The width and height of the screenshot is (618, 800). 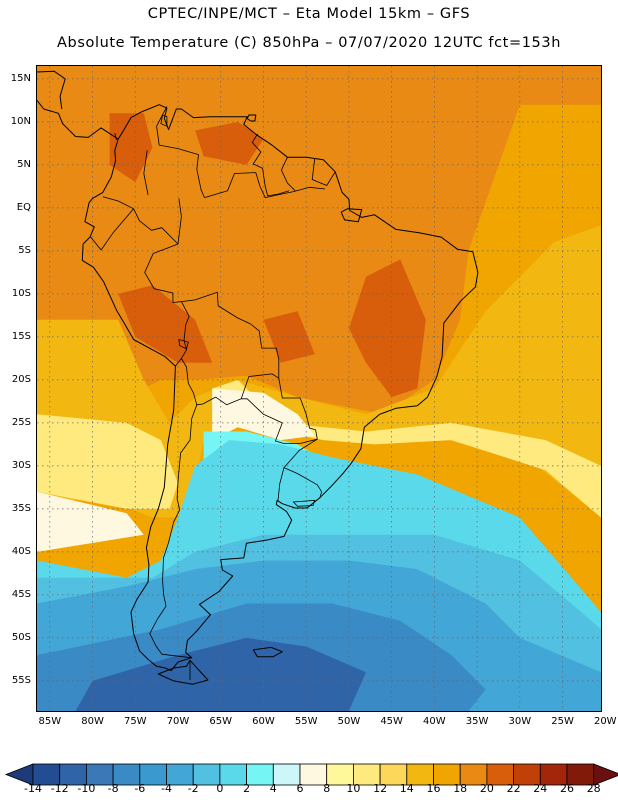 I want to click on colorbar-label: -6, so click(x=140, y=788).